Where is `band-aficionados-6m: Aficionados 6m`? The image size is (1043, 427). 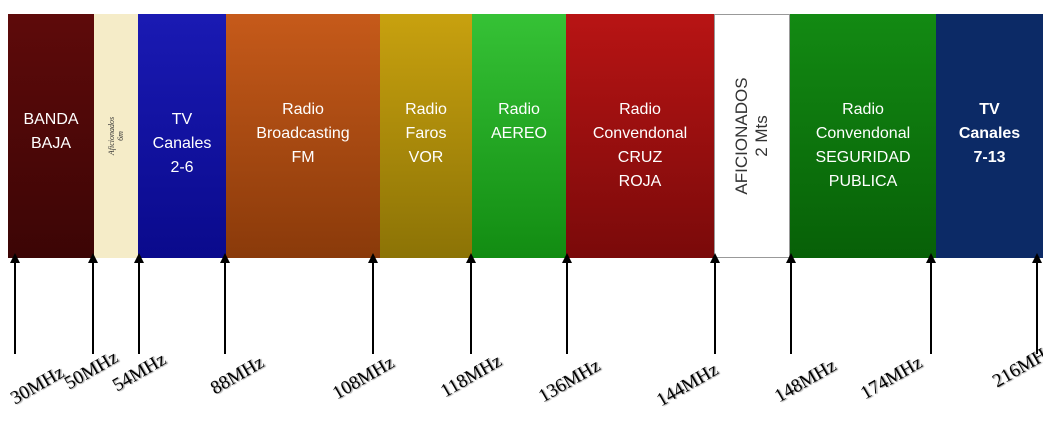 band-aficionados-6m: Aficionados 6m is located at coordinates (116, 136).